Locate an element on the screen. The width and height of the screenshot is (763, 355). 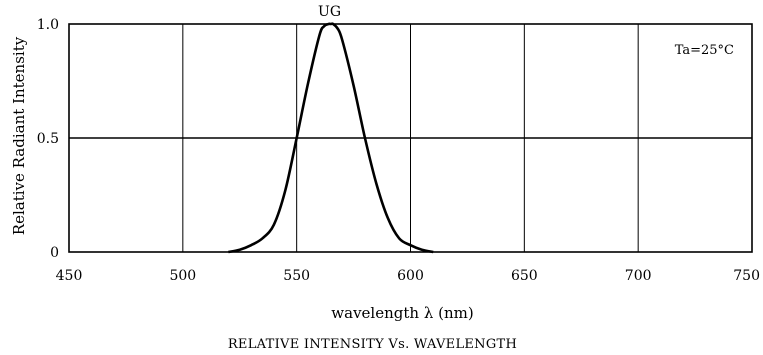
x-tick-label: 750 is located at coordinates (746, 276).